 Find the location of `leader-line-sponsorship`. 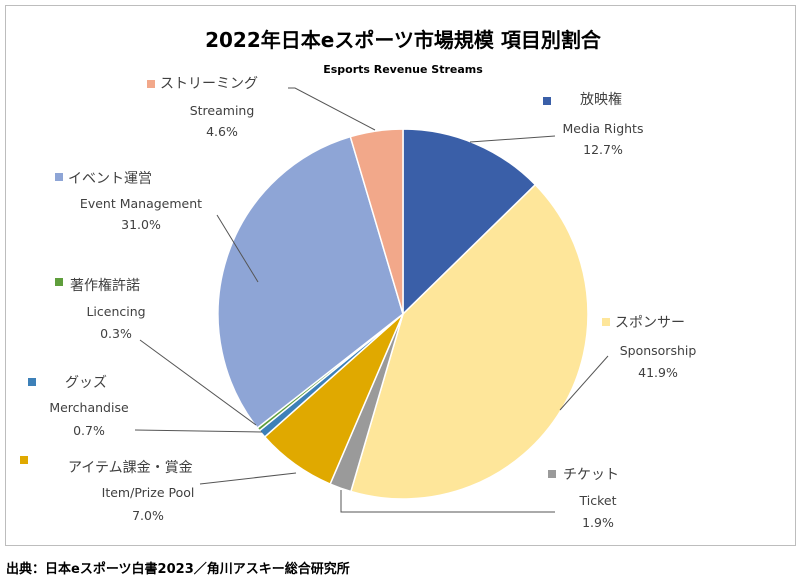

leader-line-sponsorship is located at coordinates (584, 383).